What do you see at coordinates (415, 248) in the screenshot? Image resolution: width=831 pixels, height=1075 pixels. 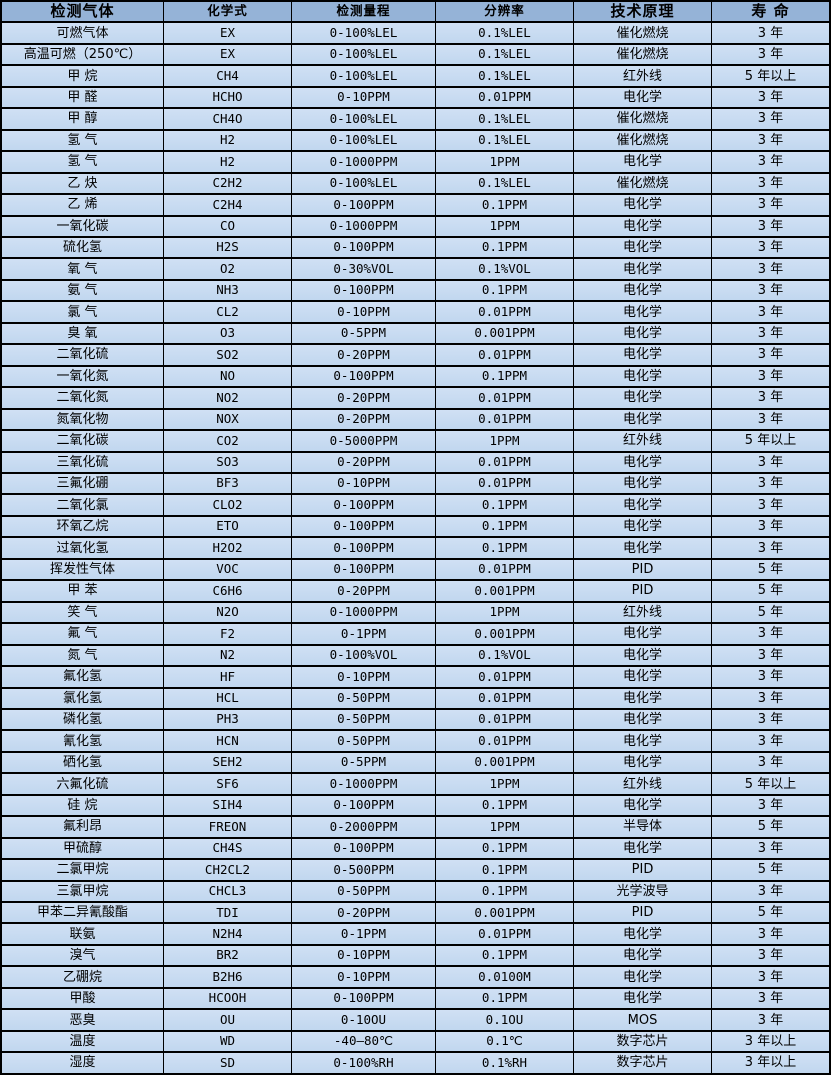 I see `table-row: 硫化氢 H2S 0-100PPM 0.1PPM 电化学 3 年` at bounding box center [415, 248].